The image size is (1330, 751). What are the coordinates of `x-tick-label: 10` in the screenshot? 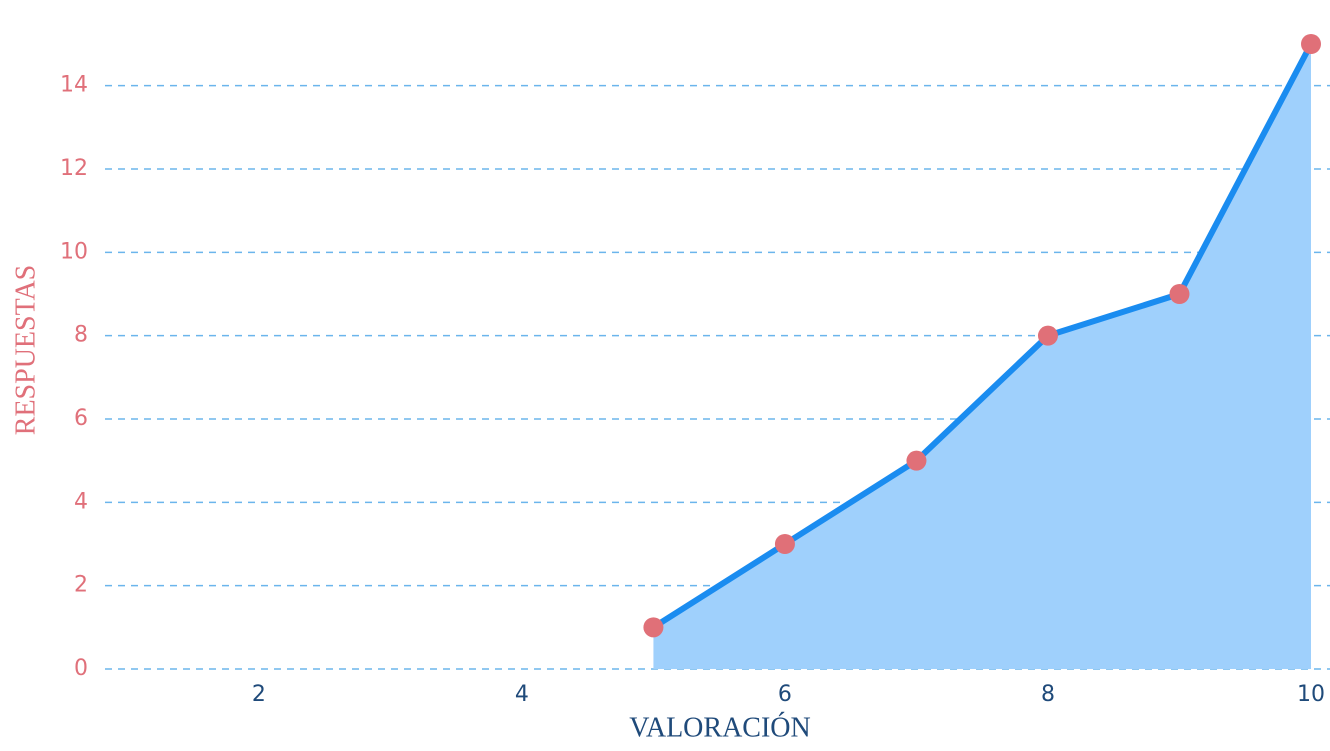 It's located at (1311, 694).